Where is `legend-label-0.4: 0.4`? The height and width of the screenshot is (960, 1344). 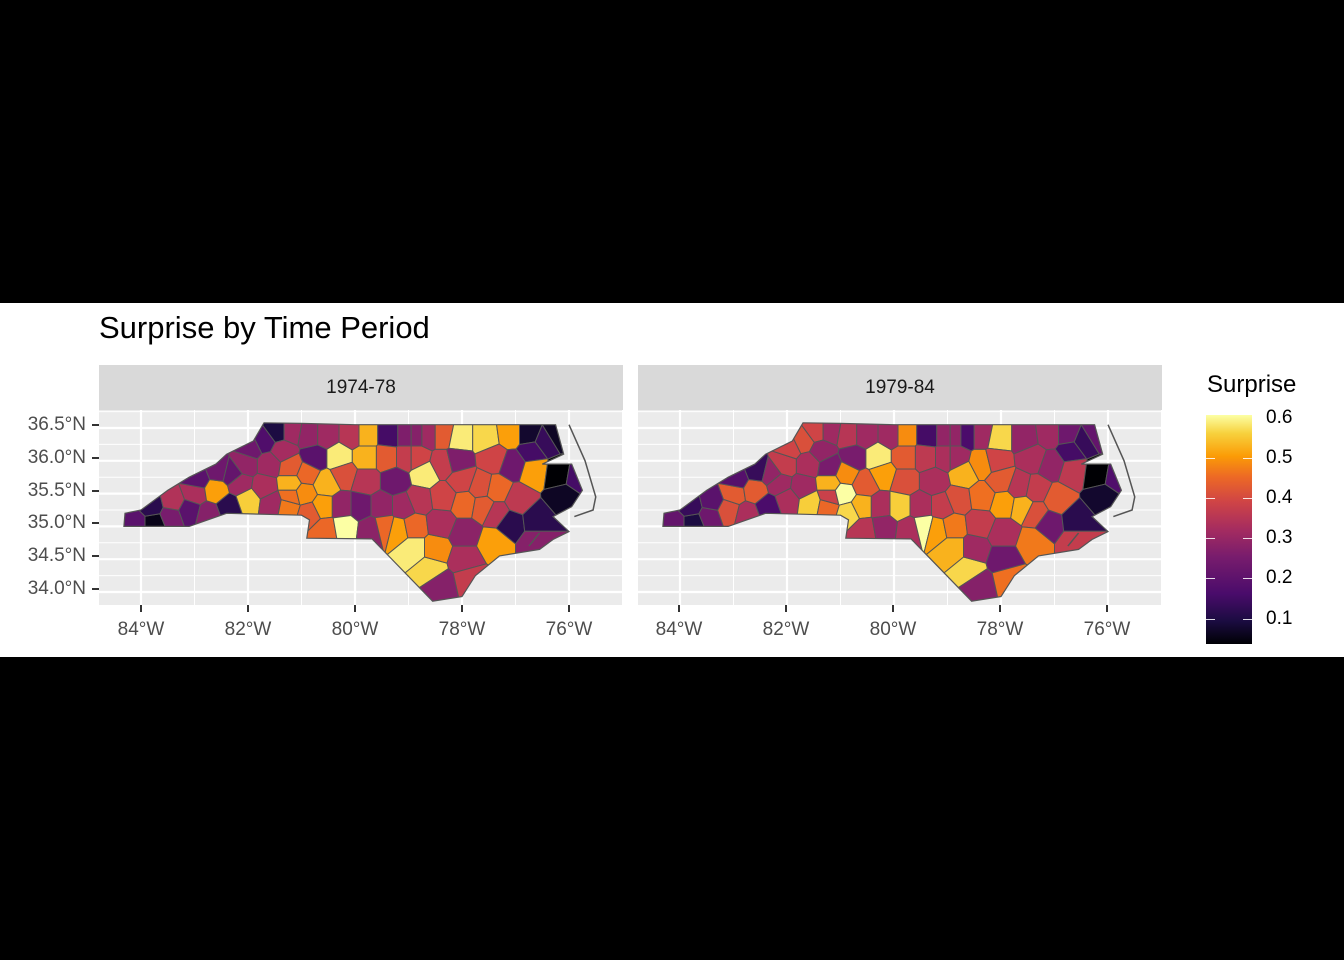 legend-label-0.4: 0.4 is located at coordinates (1279, 497).